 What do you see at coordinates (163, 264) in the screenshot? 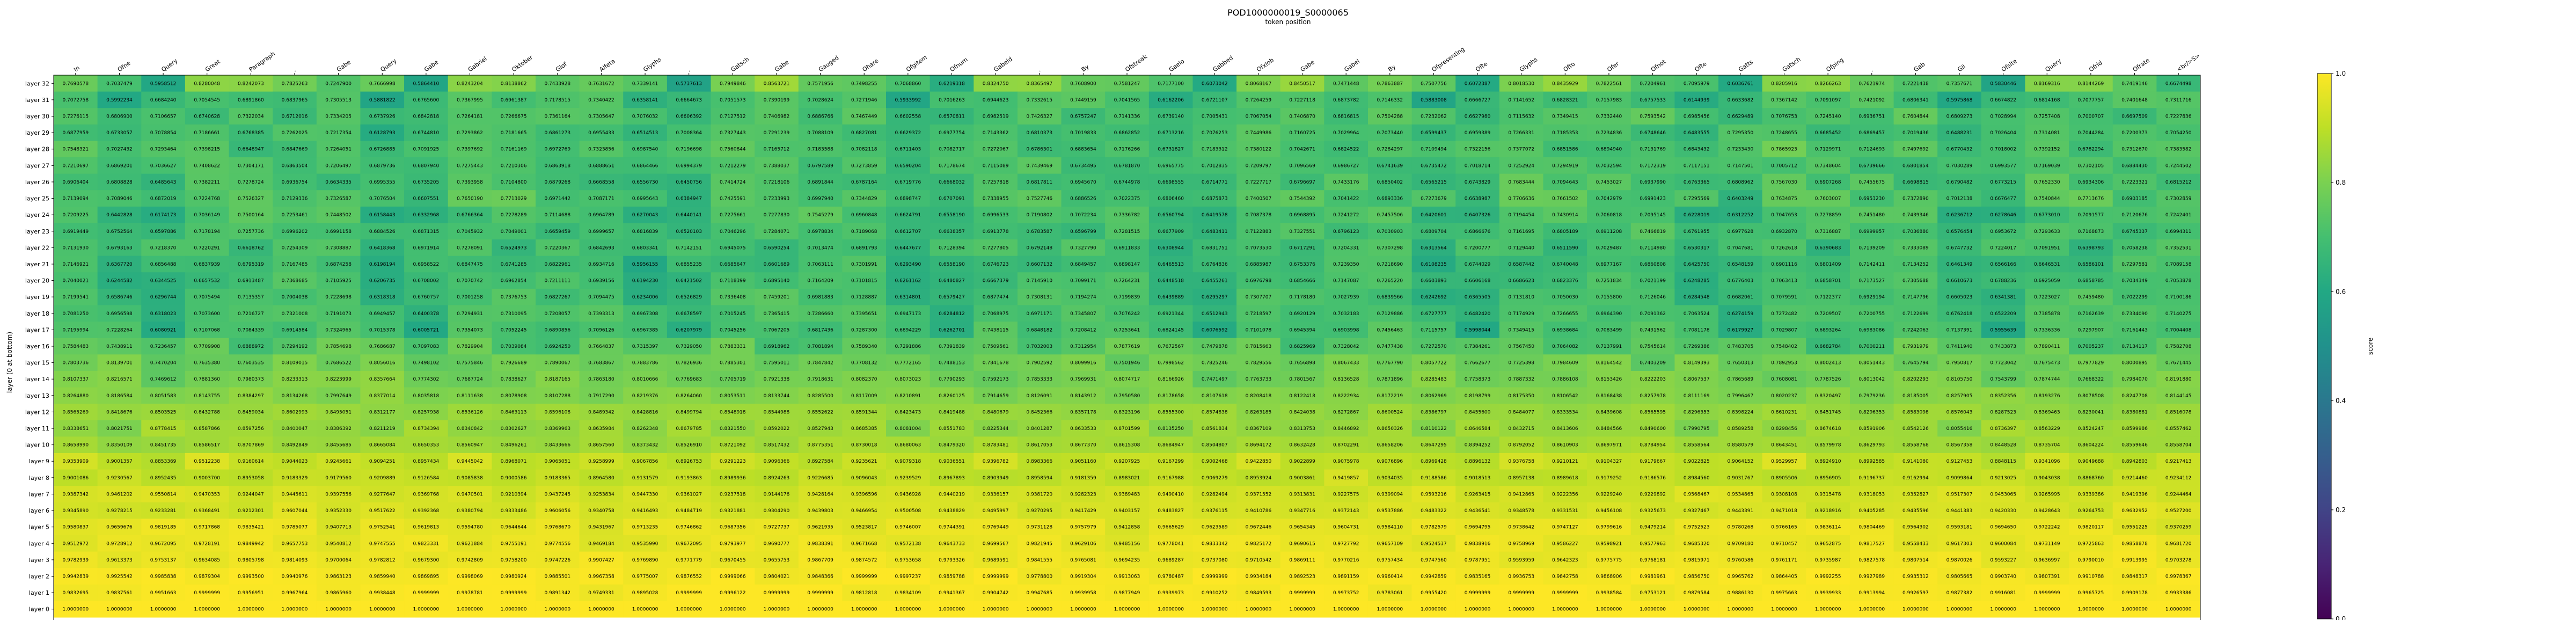
I see `cell-value-label: 0.6856488` at bounding box center [163, 264].